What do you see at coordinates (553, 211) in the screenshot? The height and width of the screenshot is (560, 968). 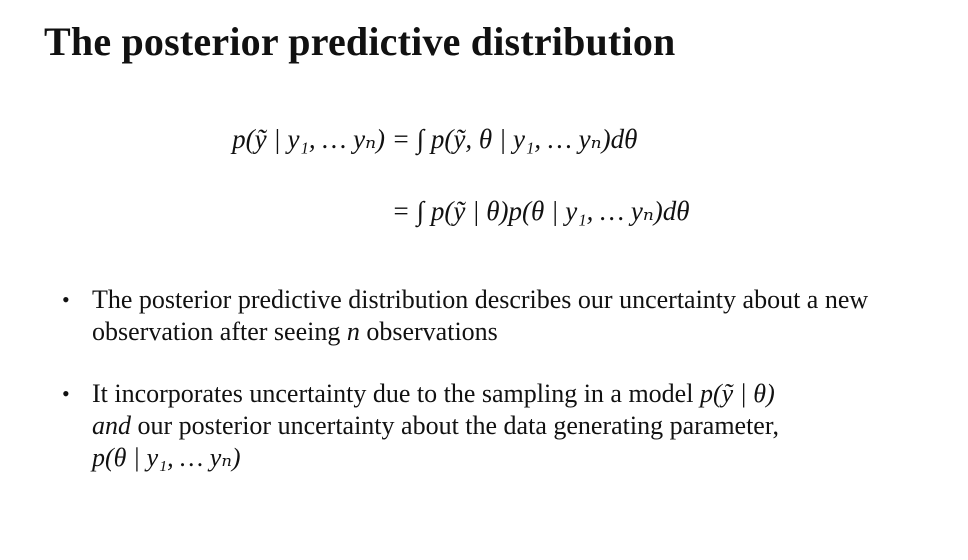 I see `equation-rhs-2: ∫ p(ỹ | θ)p(θ | y₁, … yₙ)dθ` at bounding box center [553, 211].